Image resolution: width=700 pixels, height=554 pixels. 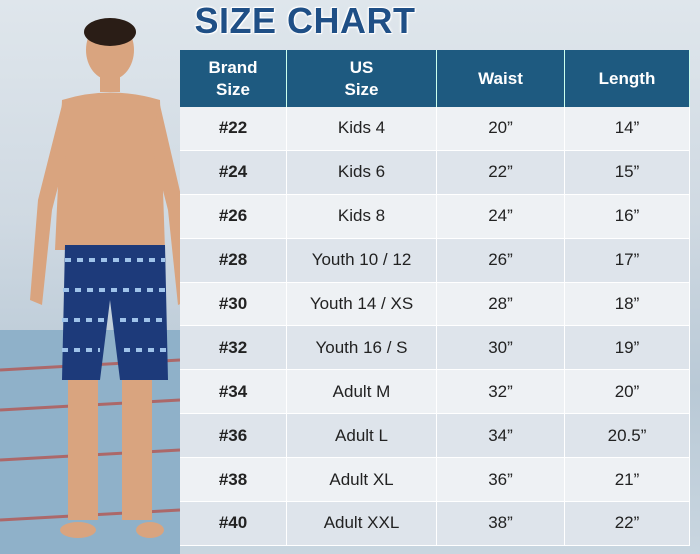 What do you see at coordinates (627, 436) in the screenshot?
I see `table-cell: 20.5”` at bounding box center [627, 436].